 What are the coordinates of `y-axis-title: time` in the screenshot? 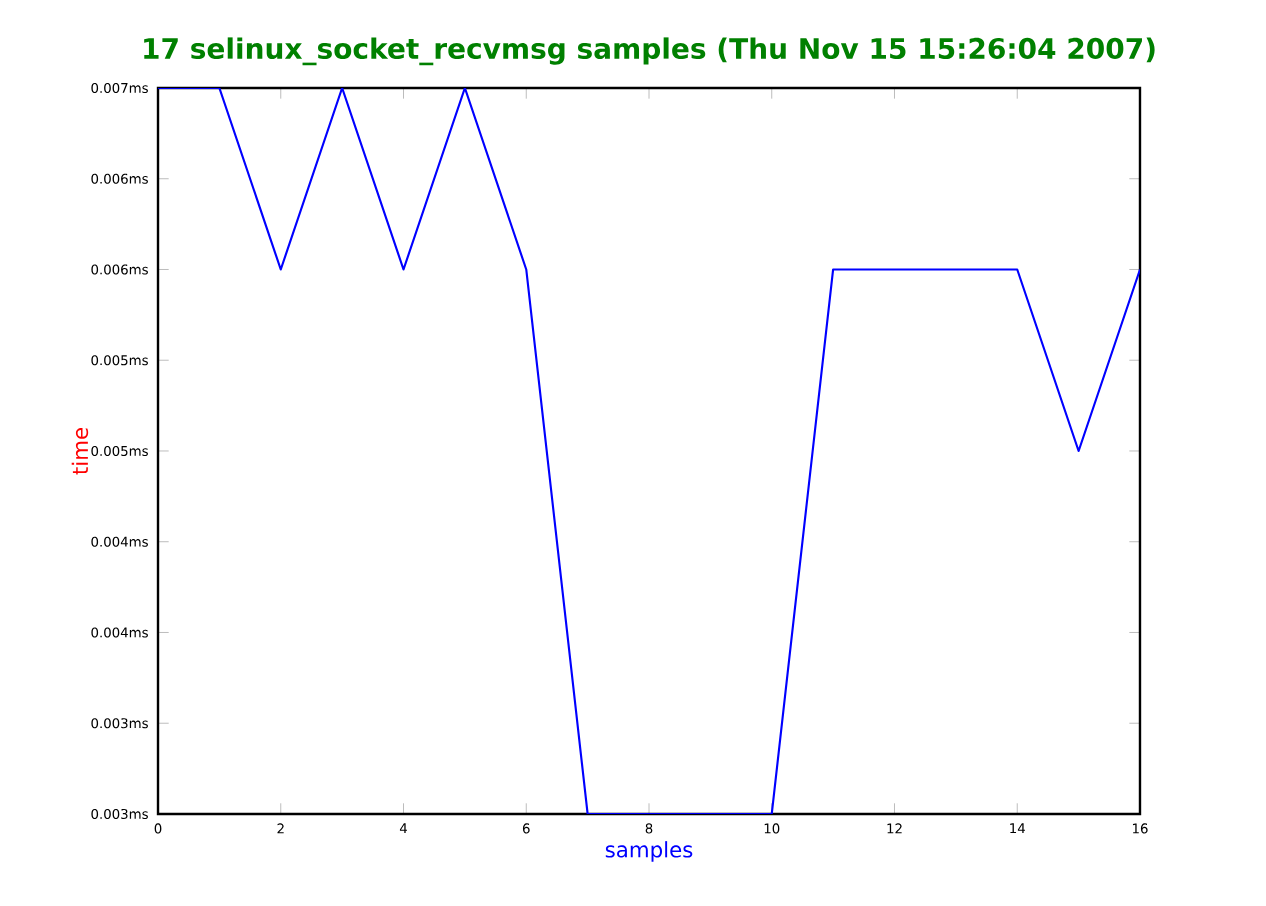 It's located at (80, 451).